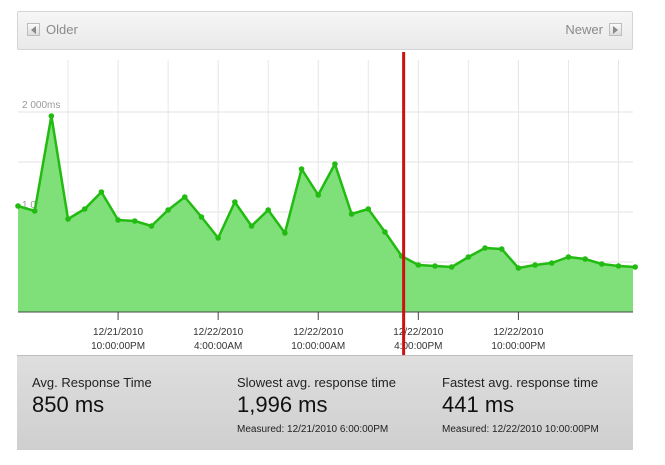  I want to click on avg-response-stat: Avg. Response Time 850 ms, so click(92, 396).